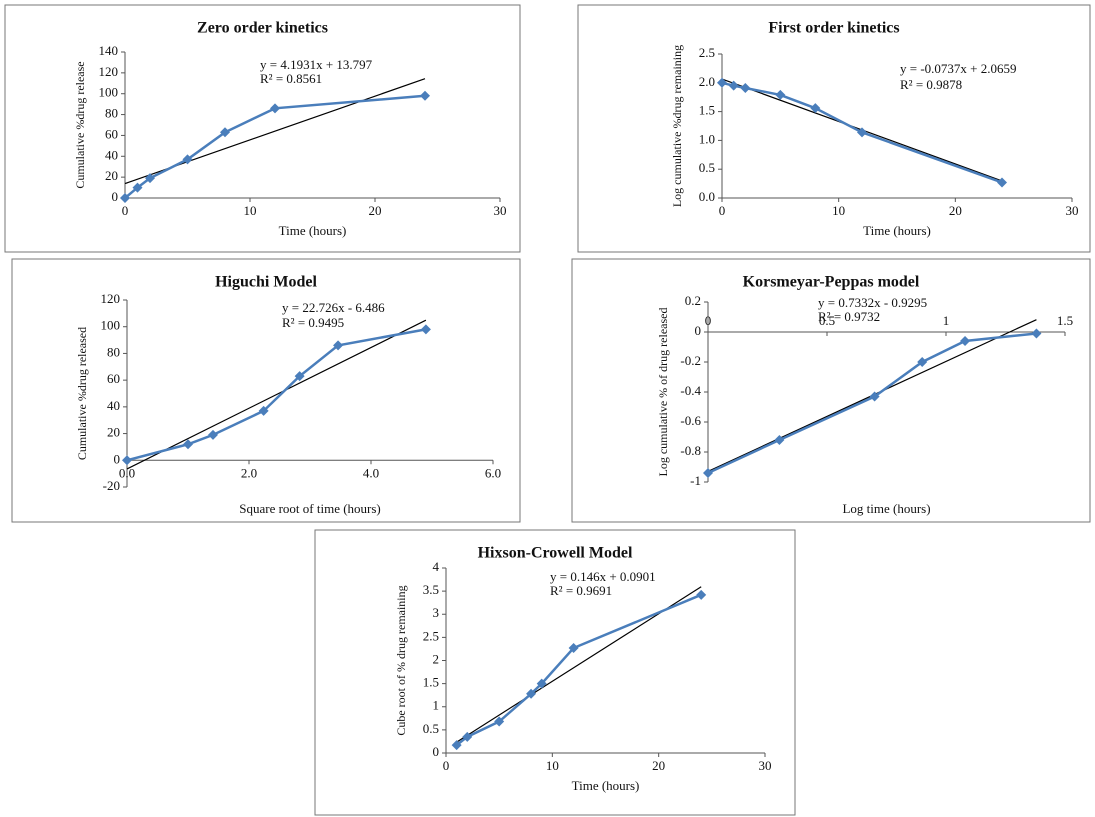 The image size is (1095, 817). Describe the element at coordinates (316, 64) in the screenshot. I see `trend-equation: y = 4.1931x + 13.797` at that location.